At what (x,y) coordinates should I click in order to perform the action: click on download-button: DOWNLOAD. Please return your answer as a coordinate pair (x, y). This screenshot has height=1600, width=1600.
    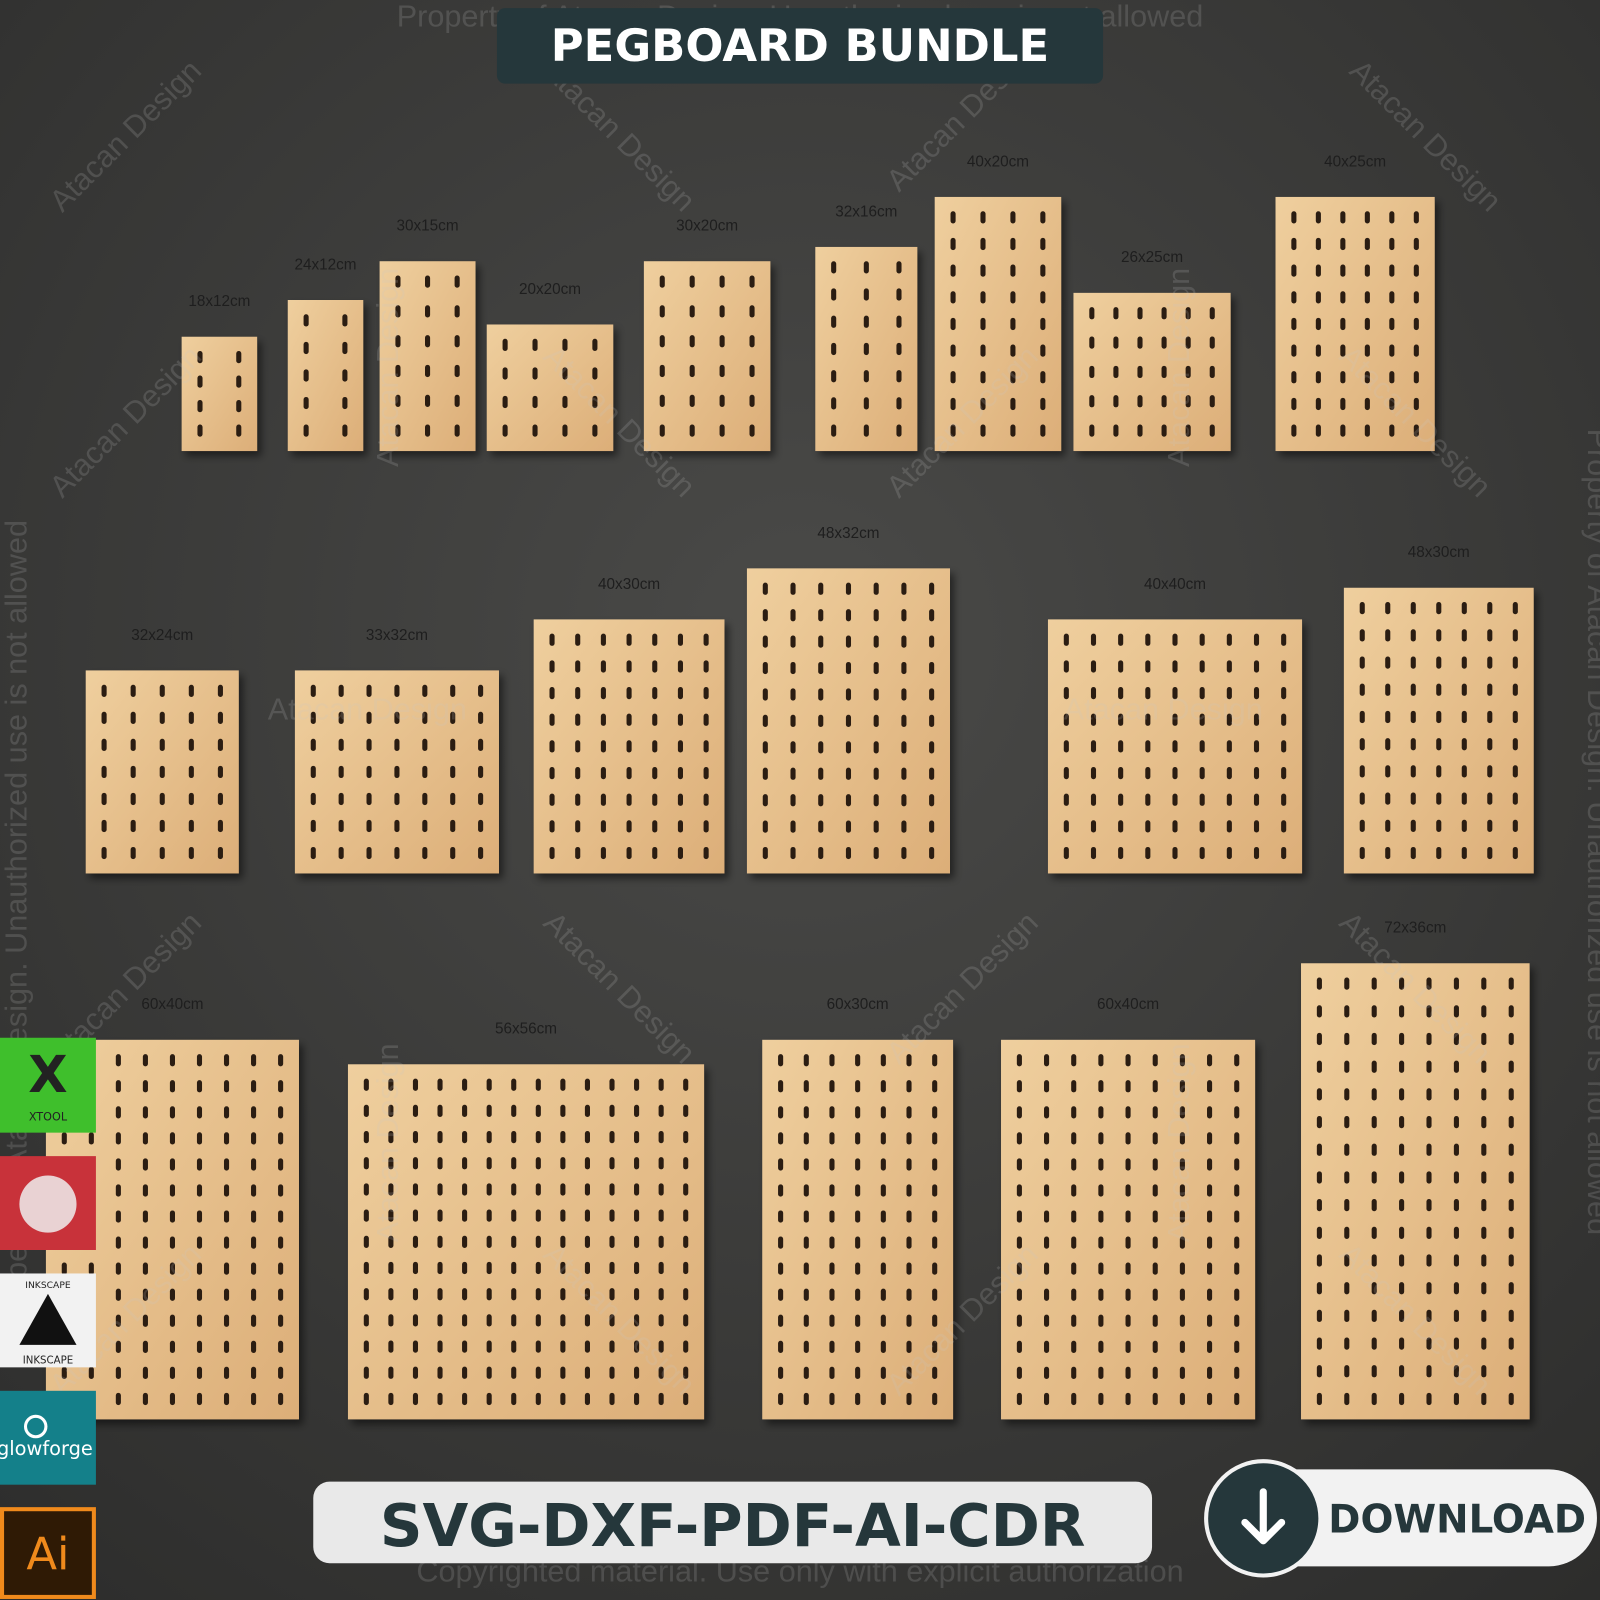
    Looking at the image, I should click on (1400, 1518).